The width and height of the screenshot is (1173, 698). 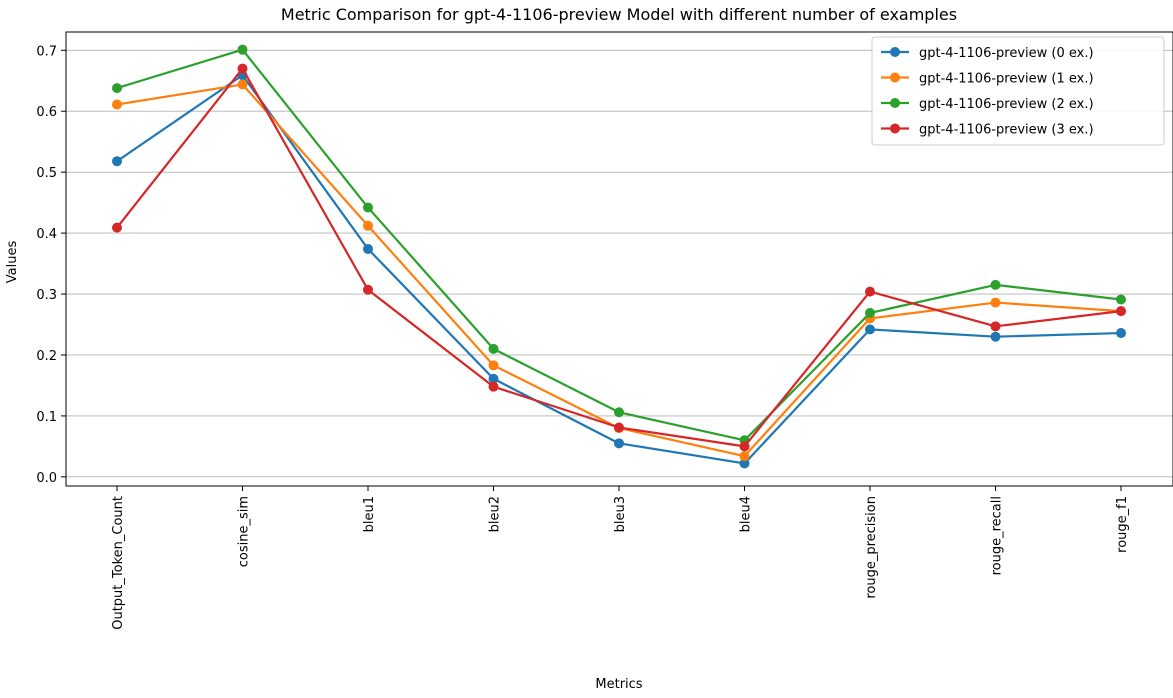 What do you see at coordinates (1006, 53) in the screenshot?
I see `legend-label: gpt-4-1106-preview (0 ex.)` at bounding box center [1006, 53].